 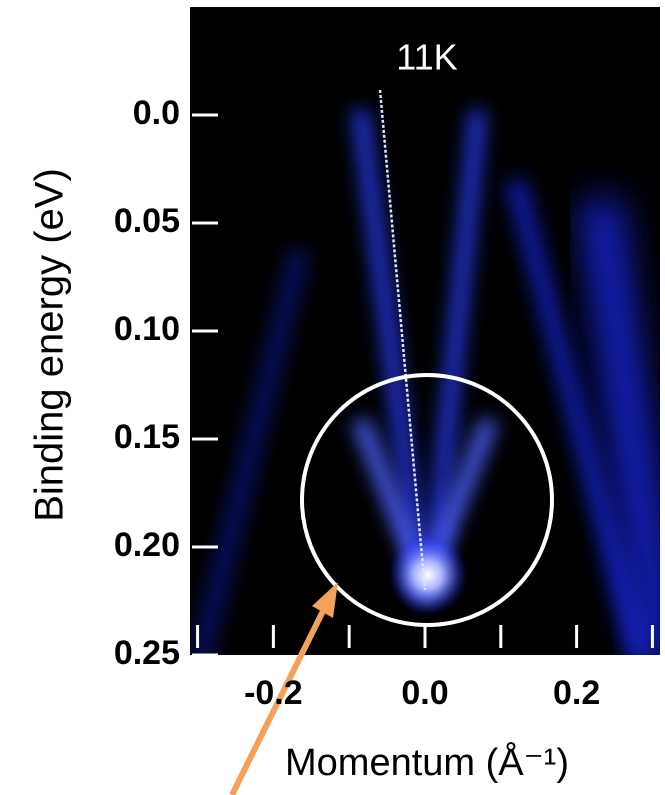 What do you see at coordinates (424, 693) in the screenshot?
I see `x-tick-label: 0.0` at bounding box center [424, 693].